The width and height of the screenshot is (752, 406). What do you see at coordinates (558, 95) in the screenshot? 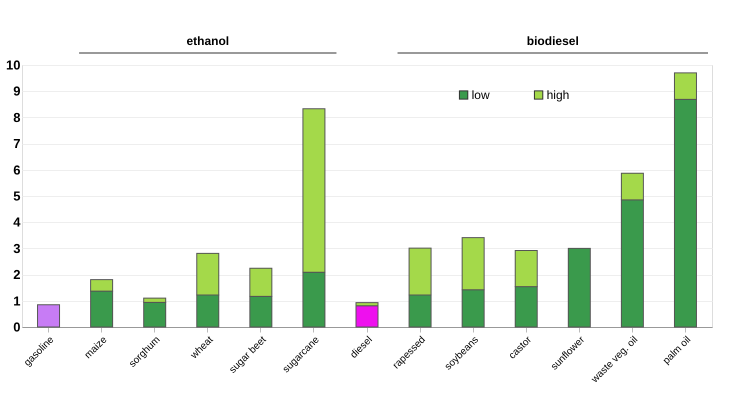
I see `legend-label: high` at bounding box center [558, 95].